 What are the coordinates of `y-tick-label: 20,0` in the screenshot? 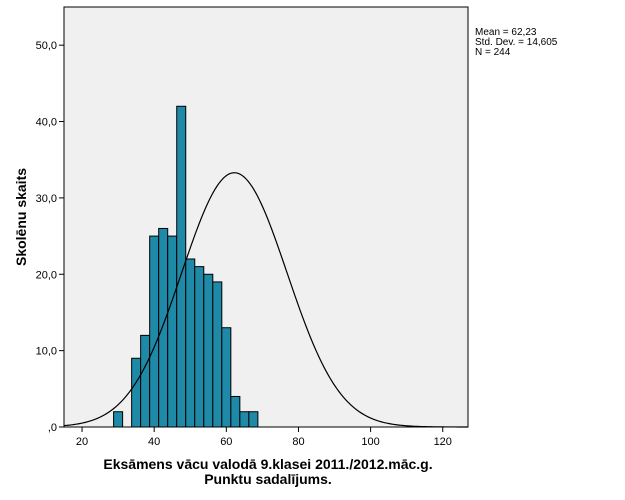 It's located at (46, 275).